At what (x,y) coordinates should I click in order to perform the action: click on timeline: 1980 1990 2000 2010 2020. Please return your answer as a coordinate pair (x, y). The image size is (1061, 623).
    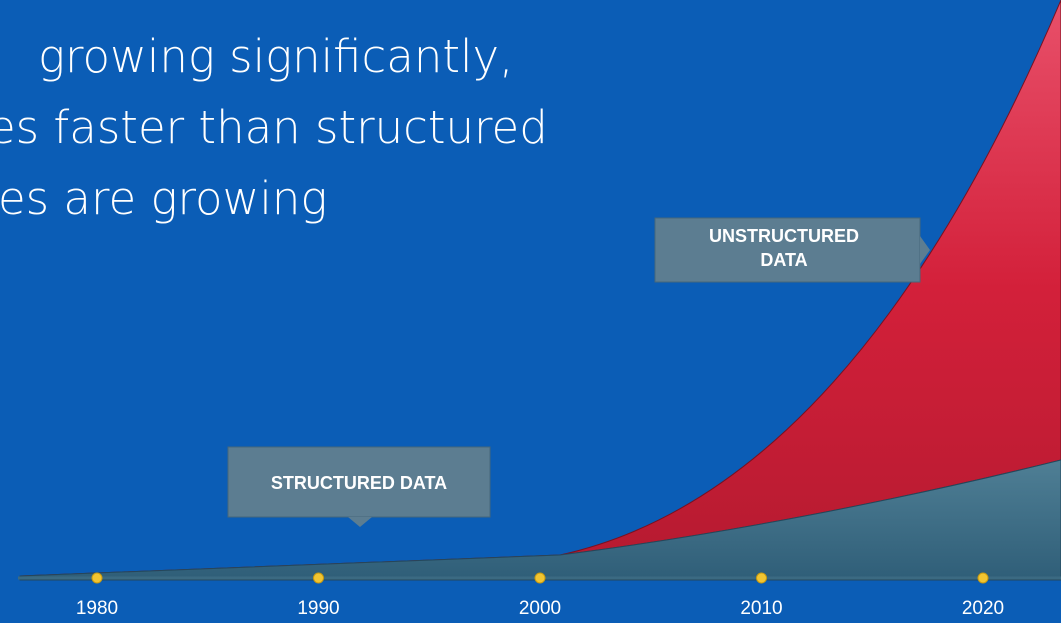
    Looking at the image, I should click on (540, 595).